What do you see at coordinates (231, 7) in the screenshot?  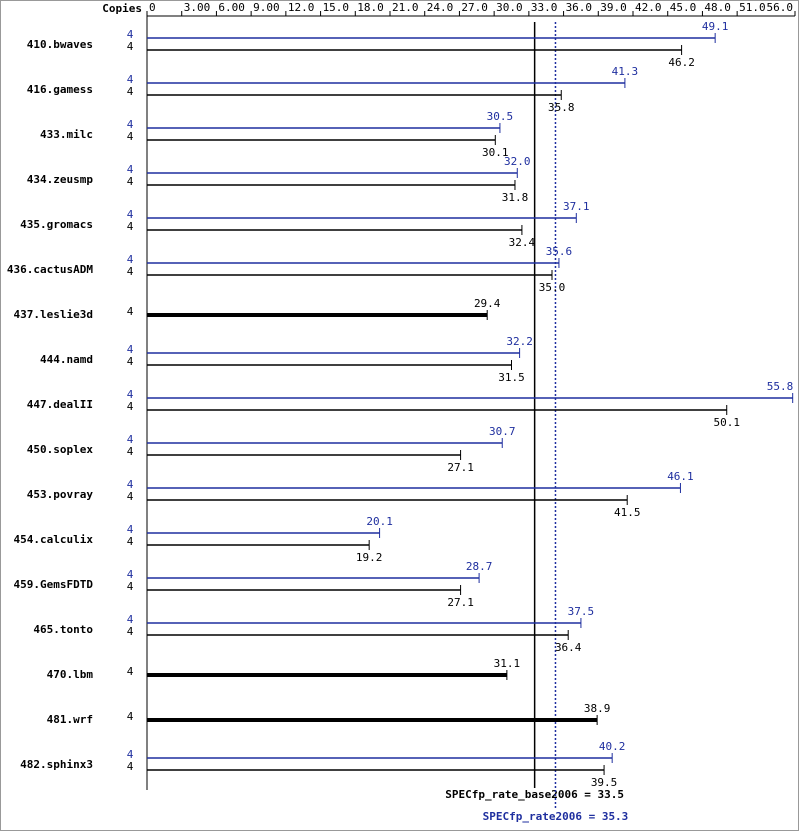 I see `x-tick-label: 6.00` at bounding box center [231, 7].